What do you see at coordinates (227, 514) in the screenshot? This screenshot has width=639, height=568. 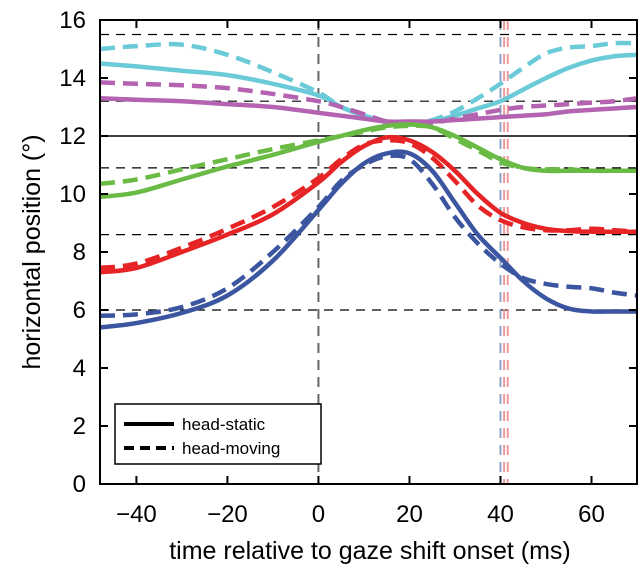 I see `x-tick-label: −20` at bounding box center [227, 514].